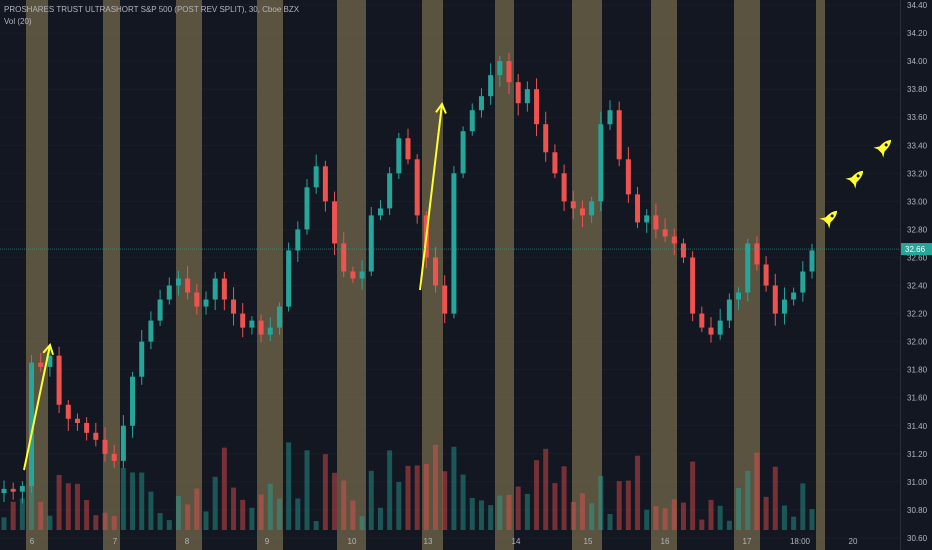 Image resolution: width=932 pixels, height=550 pixels. I want to click on x-tick-label: 10, so click(352, 541).